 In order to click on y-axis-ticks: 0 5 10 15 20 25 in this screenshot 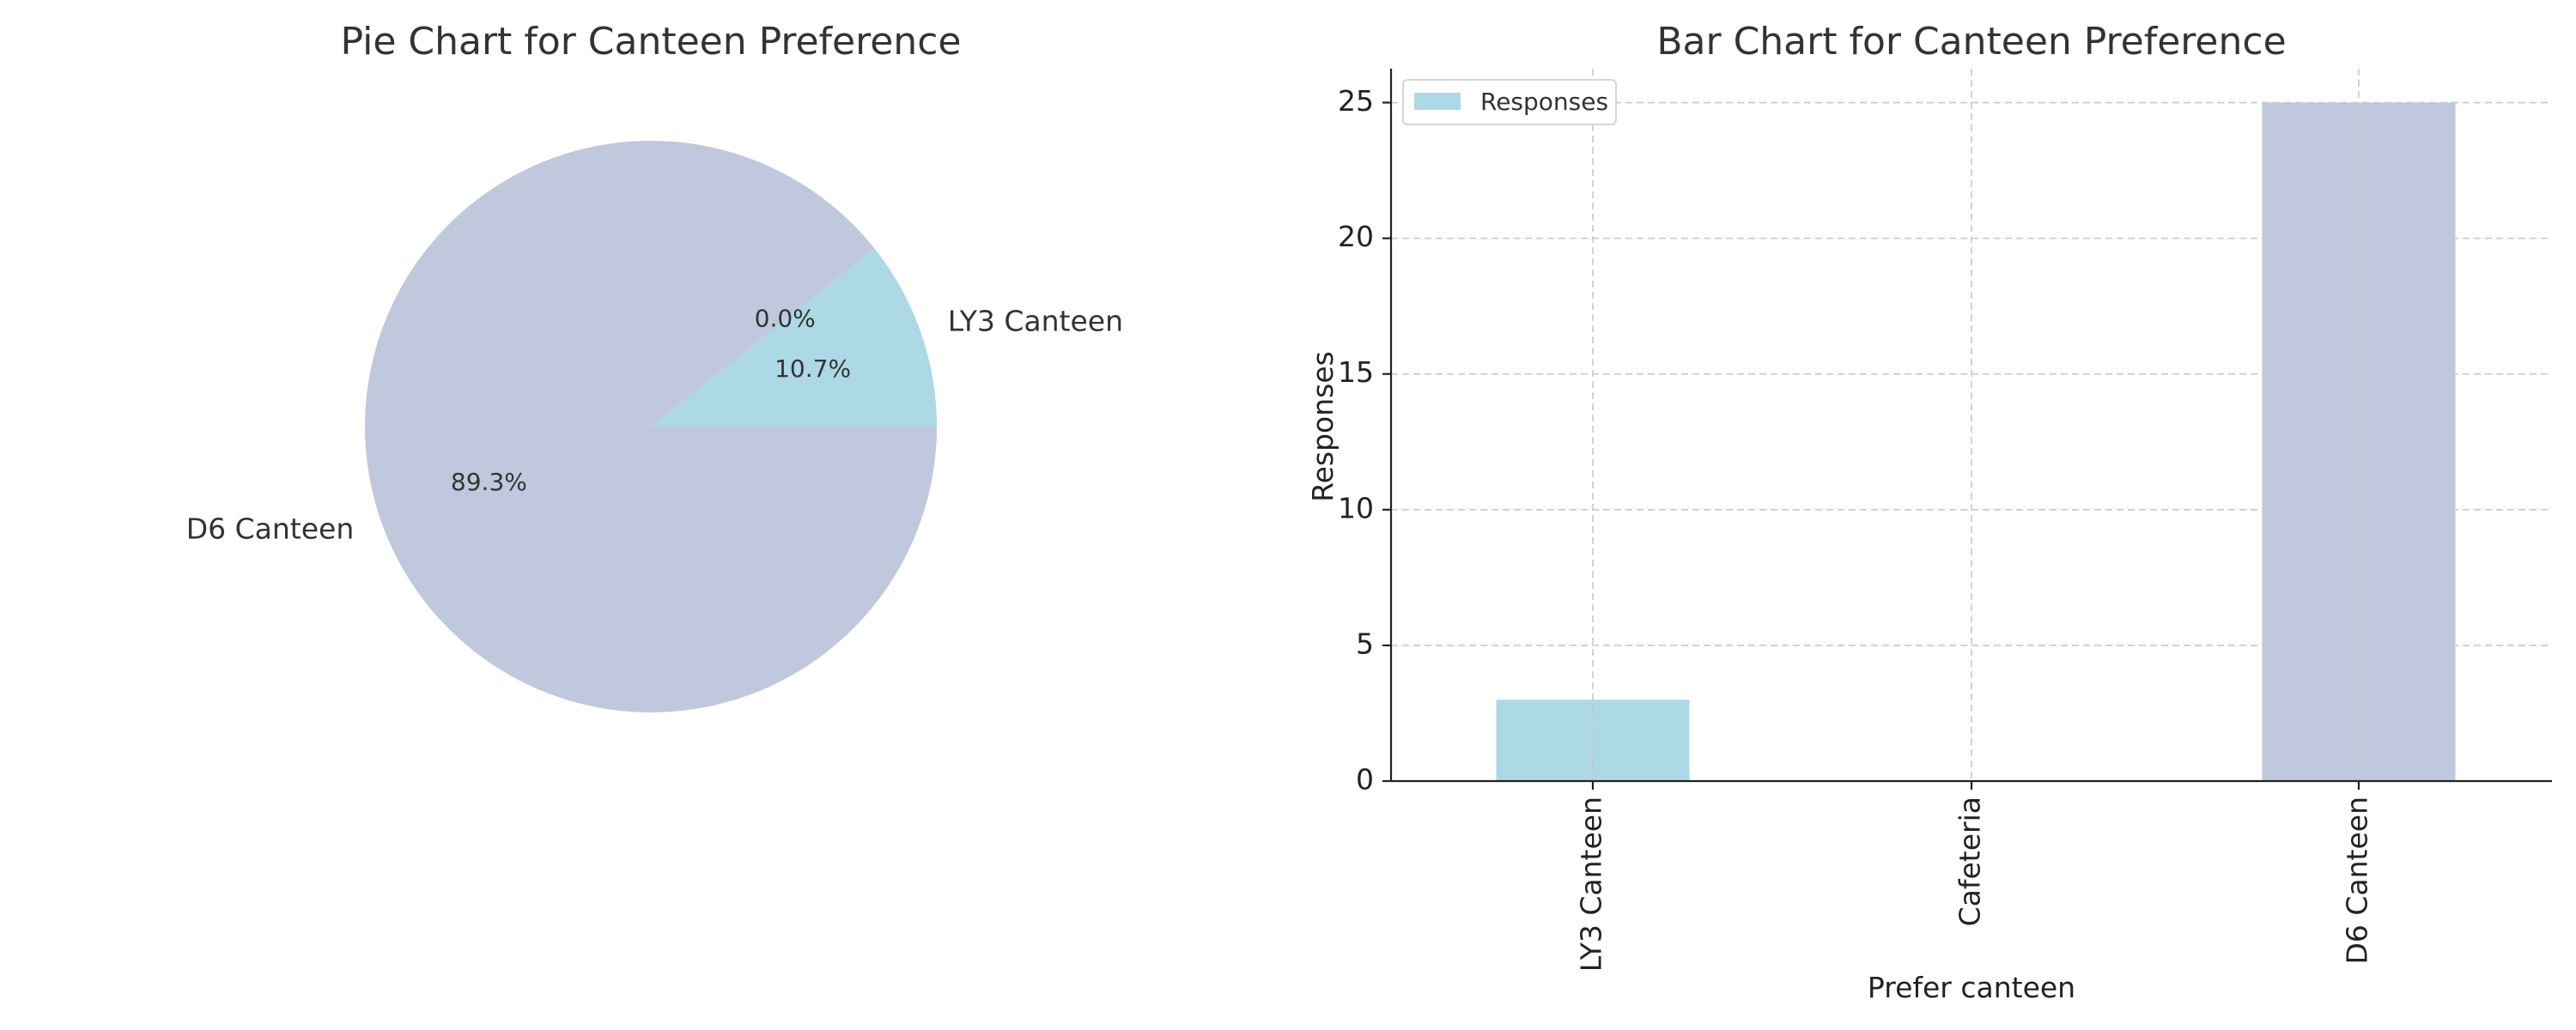, I will do `click(1364, 440)`.